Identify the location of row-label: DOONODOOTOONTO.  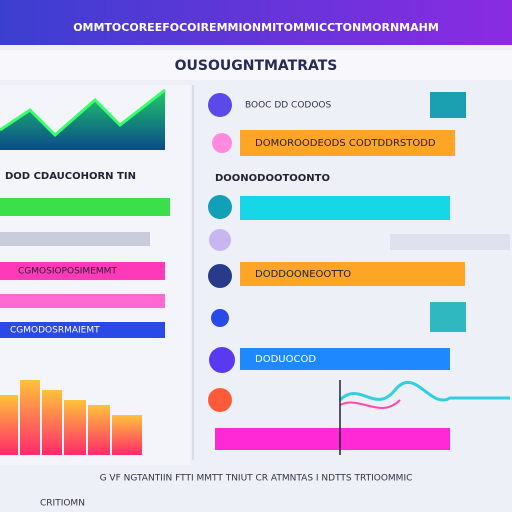
(272, 178).